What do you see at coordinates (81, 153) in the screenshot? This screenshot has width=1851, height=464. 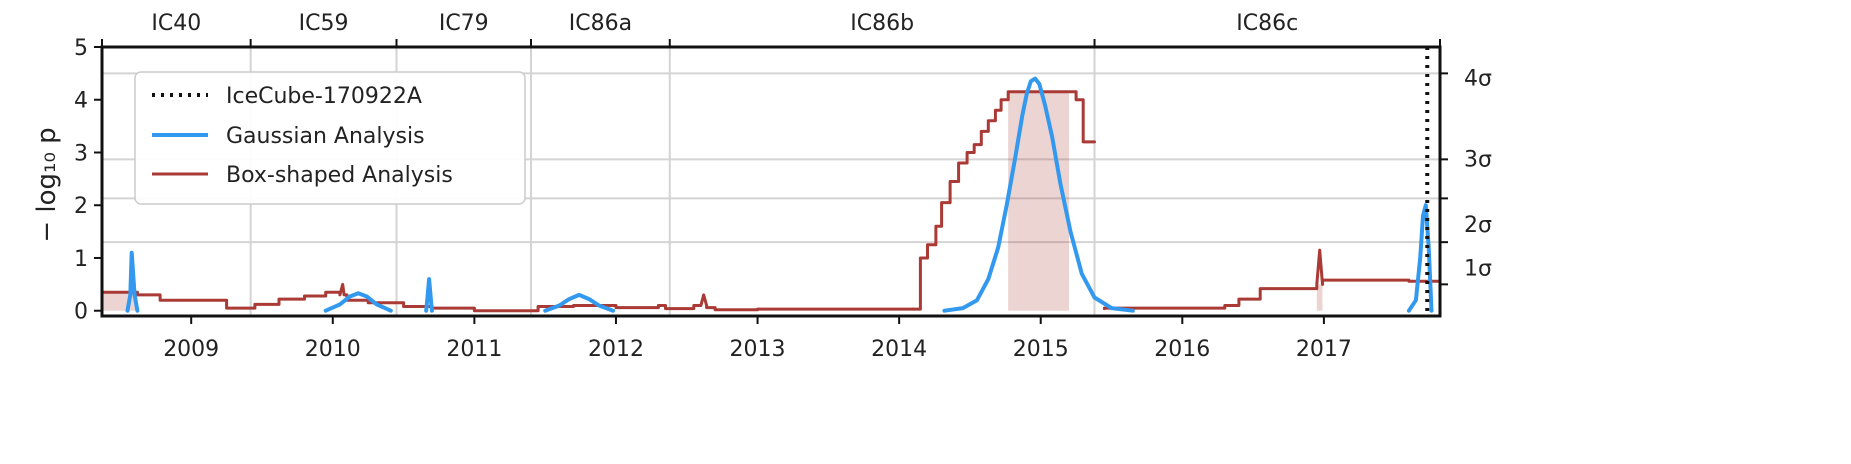 I see `y-tick-label: 3` at bounding box center [81, 153].